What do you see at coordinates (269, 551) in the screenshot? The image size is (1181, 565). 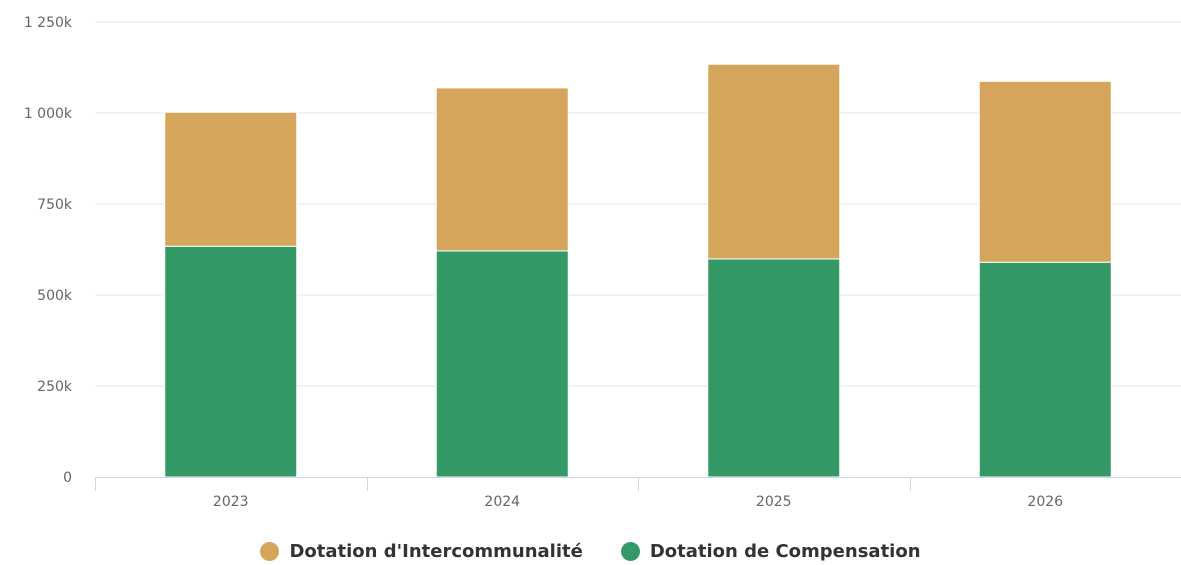 I see `legend-swatch-intercommunalite` at bounding box center [269, 551].